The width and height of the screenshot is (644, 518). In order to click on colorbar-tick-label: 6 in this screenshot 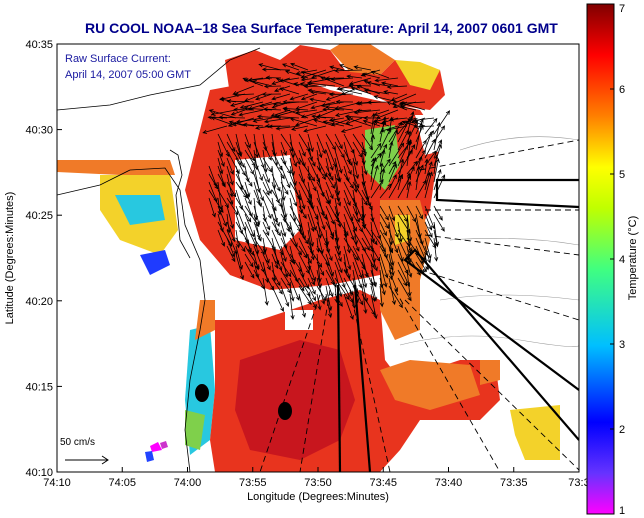, I will do `click(622, 90)`.